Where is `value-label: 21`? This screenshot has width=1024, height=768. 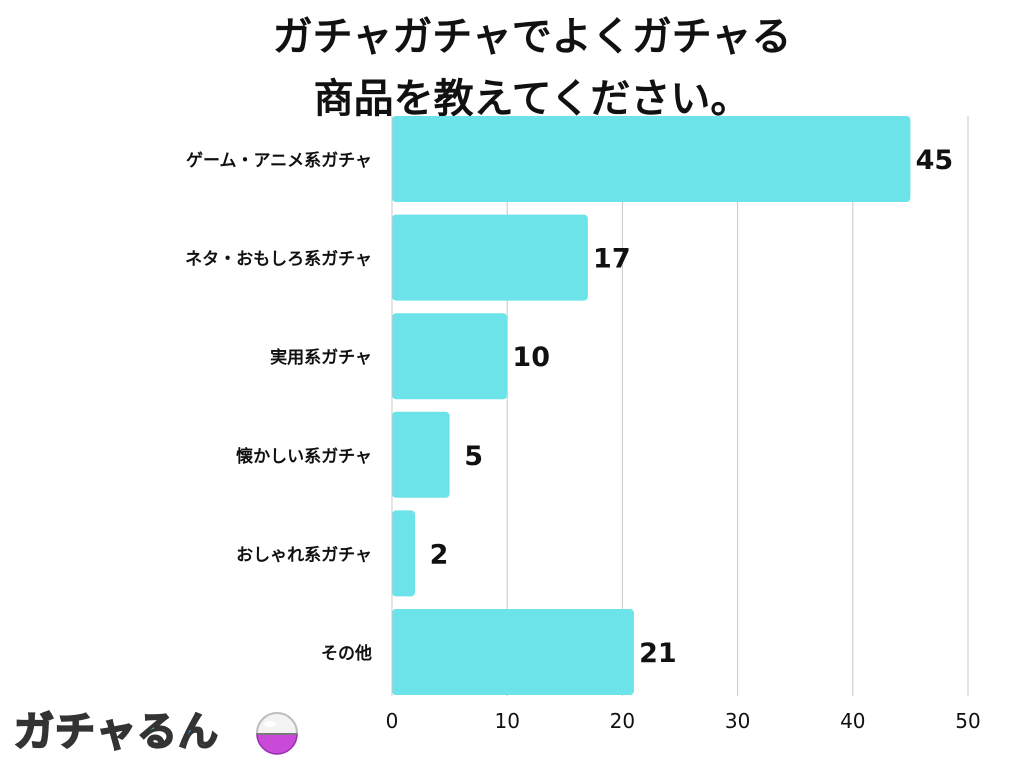 value-label: 21 is located at coordinates (658, 653).